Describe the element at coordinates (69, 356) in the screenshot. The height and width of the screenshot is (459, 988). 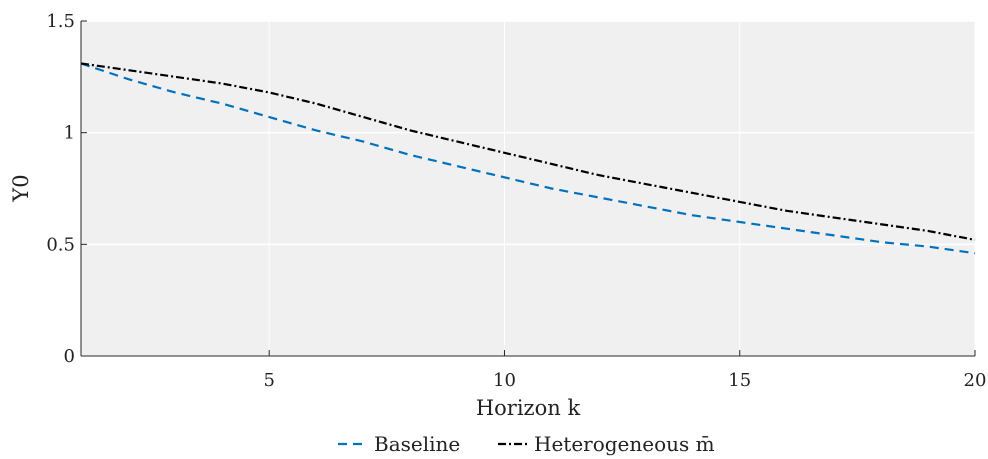
I see `y-tick-label: 0` at that location.